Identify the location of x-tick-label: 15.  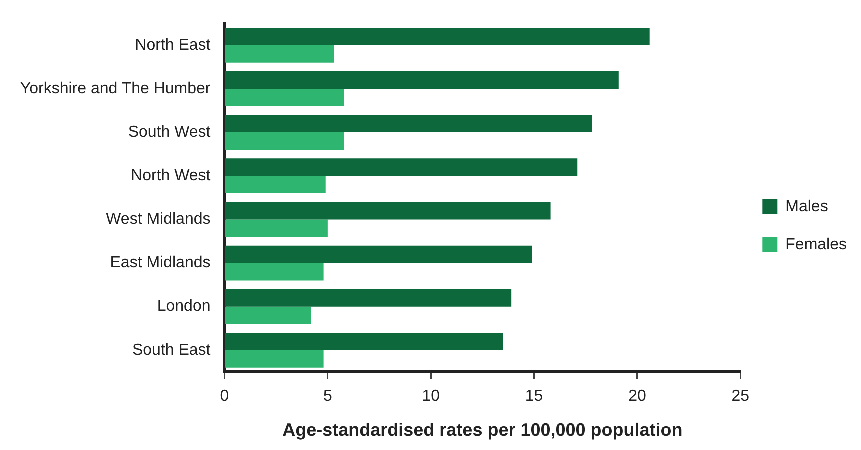
(534, 397).